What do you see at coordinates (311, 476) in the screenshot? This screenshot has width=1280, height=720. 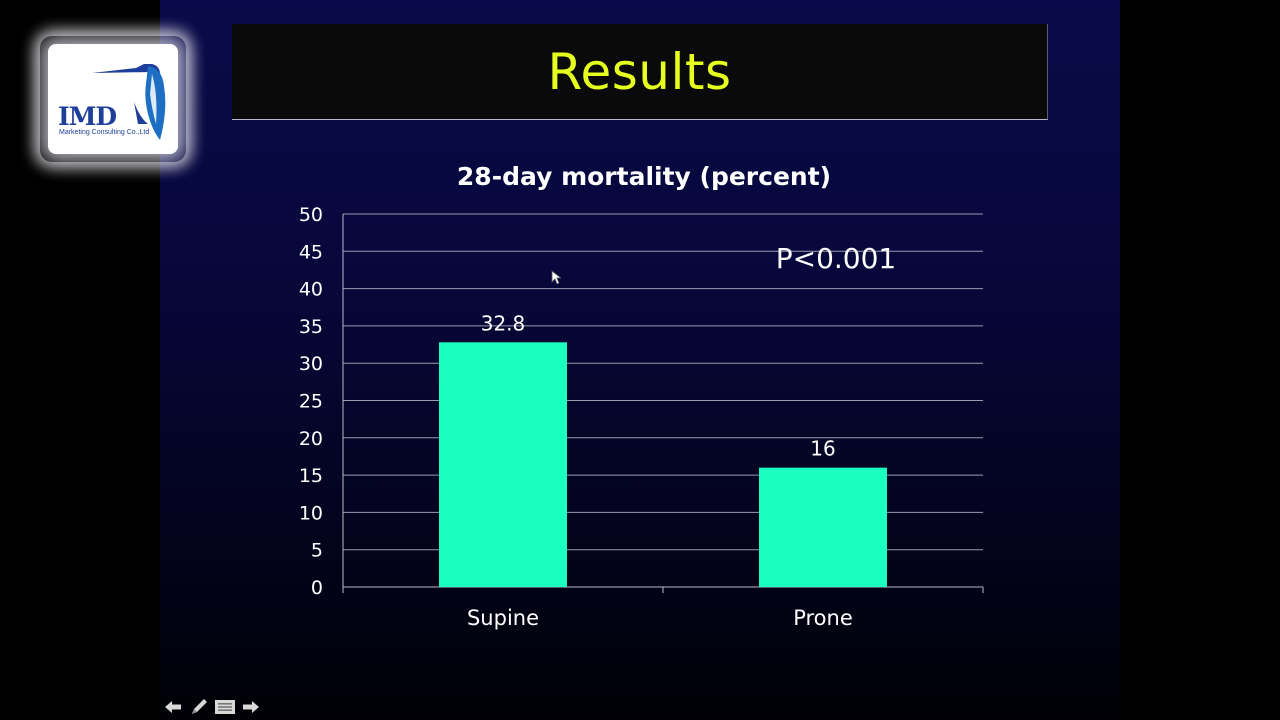 I see `y-tick-label: 15` at bounding box center [311, 476].